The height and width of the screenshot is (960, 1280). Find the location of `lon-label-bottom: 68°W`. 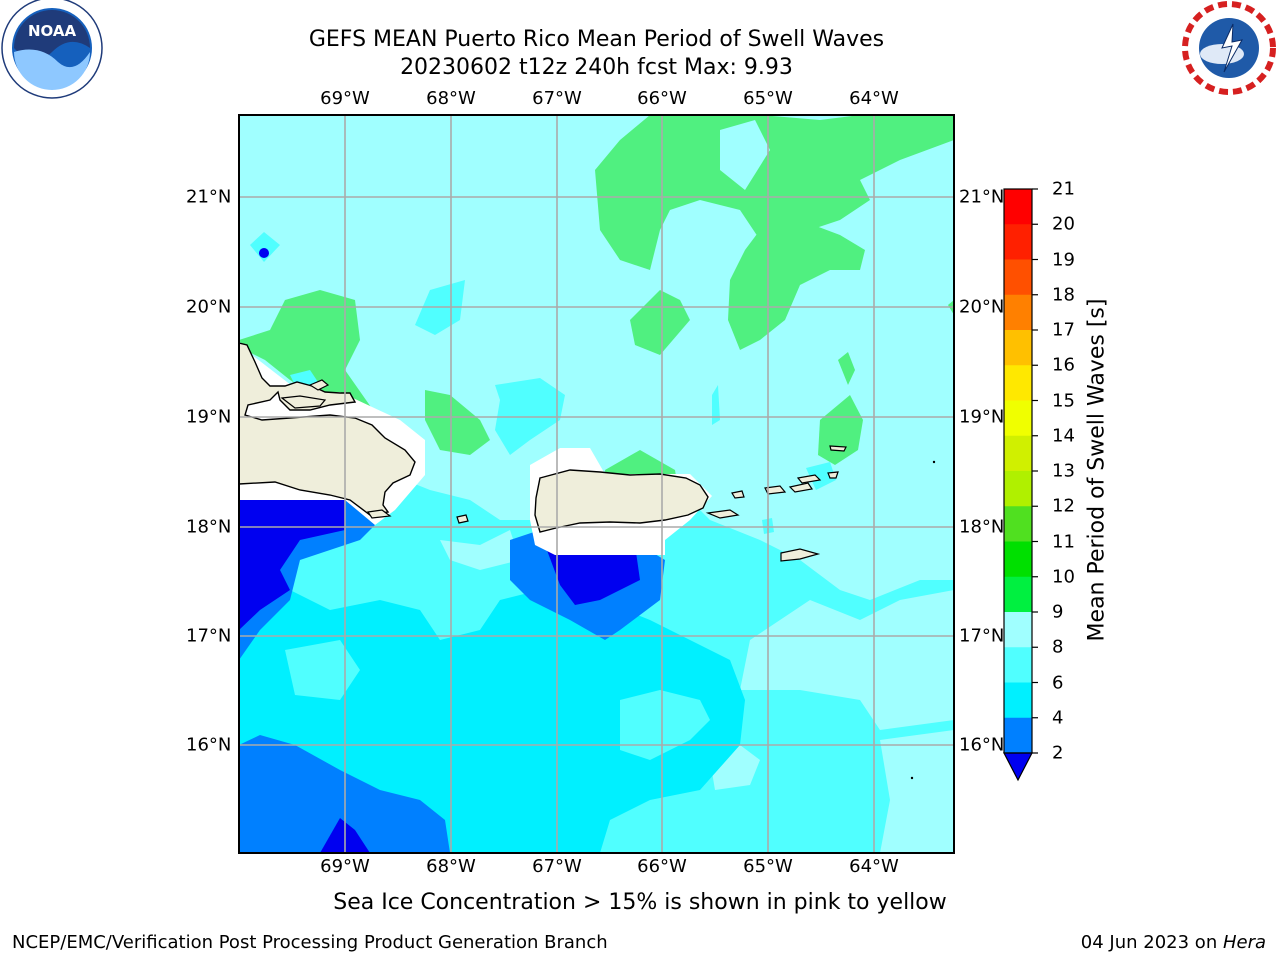

lon-label-bottom: 68°W is located at coordinates (451, 866).